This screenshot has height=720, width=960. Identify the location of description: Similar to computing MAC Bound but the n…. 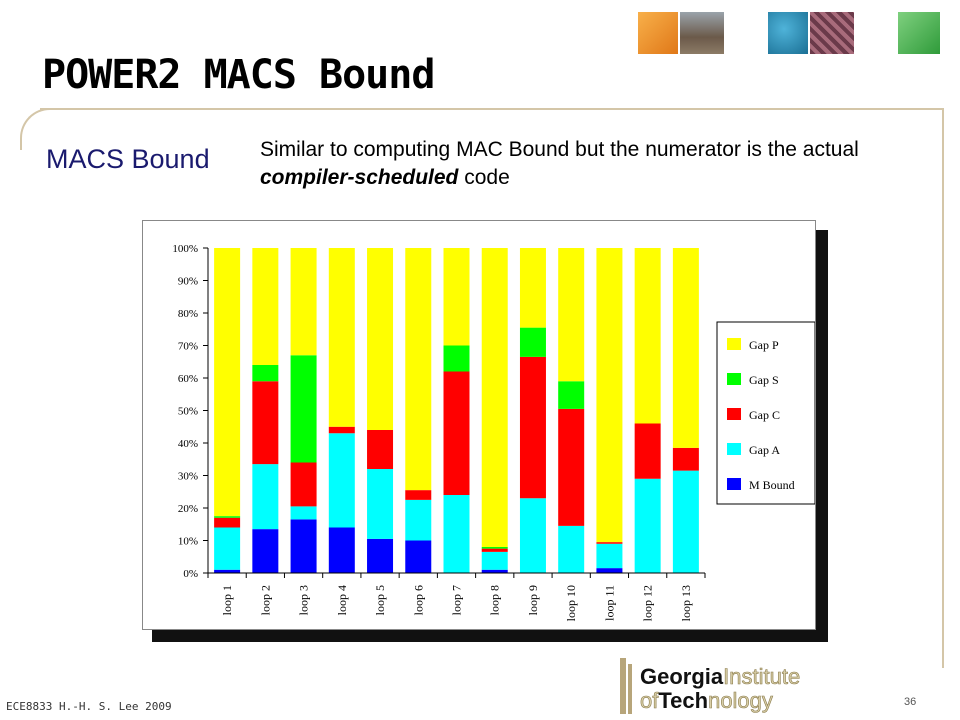
(580, 164).